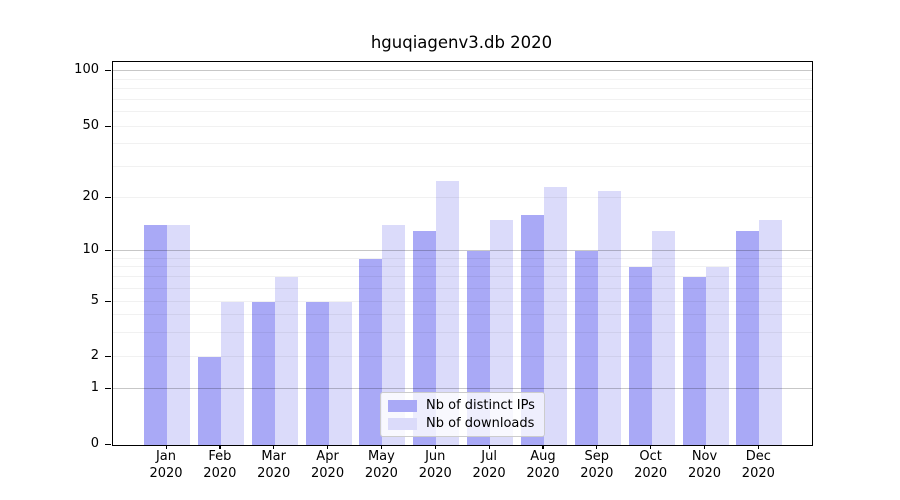 The width and height of the screenshot is (900, 500). Describe the element at coordinates (94, 300) in the screenshot. I see `y-tick-label: 5` at that location.